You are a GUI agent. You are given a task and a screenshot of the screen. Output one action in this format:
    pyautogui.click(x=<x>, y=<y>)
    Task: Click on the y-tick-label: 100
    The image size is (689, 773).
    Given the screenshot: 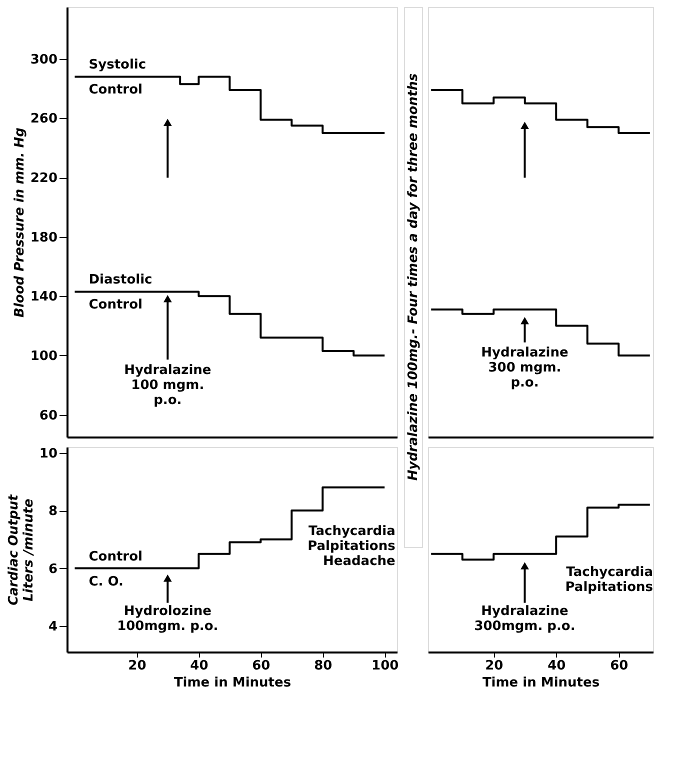 What is the action you would take?
    pyautogui.click(x=44, y=356)
    